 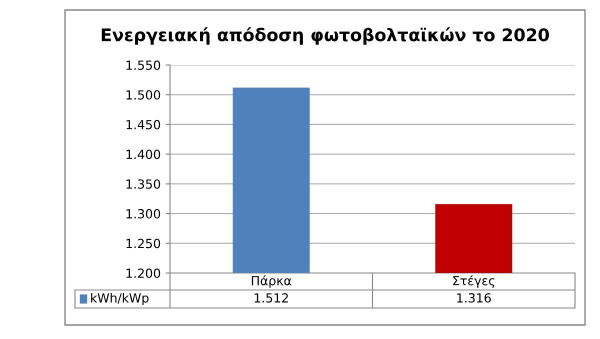 What do you see at coordinates (143, 184) in the screenshot?
I see `y-tick-label: 1.350` at bounding box center [143, 184].